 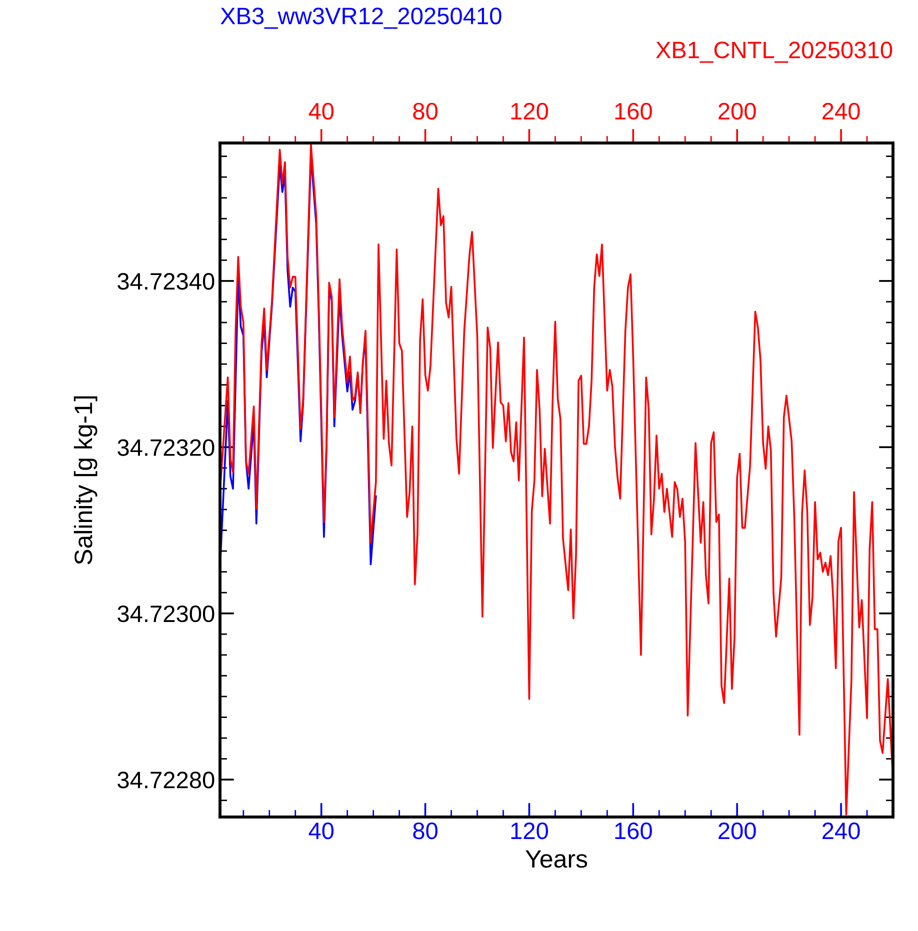 I want to click on x-tick-label: 160, so click(x=633, y=831).